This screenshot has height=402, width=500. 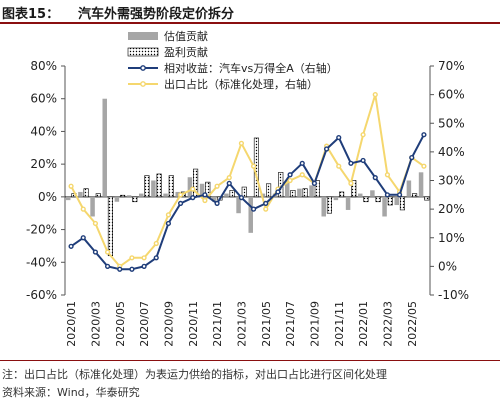 What do you see at coordinates (95, 324) in the screenshot?
I see `x-tick-label: 2020/03` at bounding box center [95, 324].